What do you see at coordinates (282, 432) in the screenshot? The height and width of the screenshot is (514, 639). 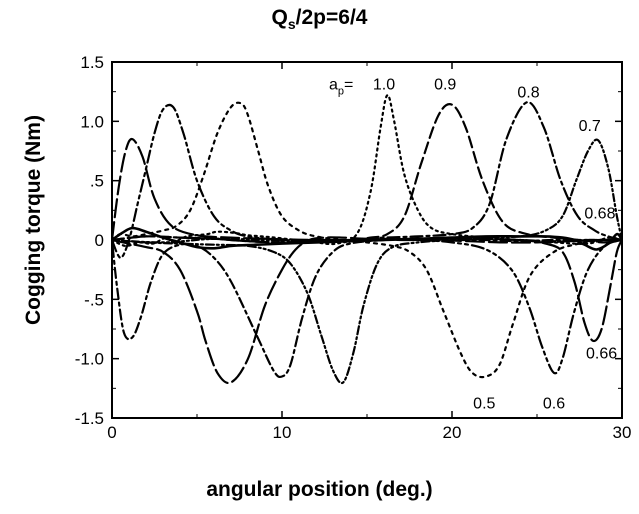 I see `x-tick-label: 10` at bounding box center [282, 432].